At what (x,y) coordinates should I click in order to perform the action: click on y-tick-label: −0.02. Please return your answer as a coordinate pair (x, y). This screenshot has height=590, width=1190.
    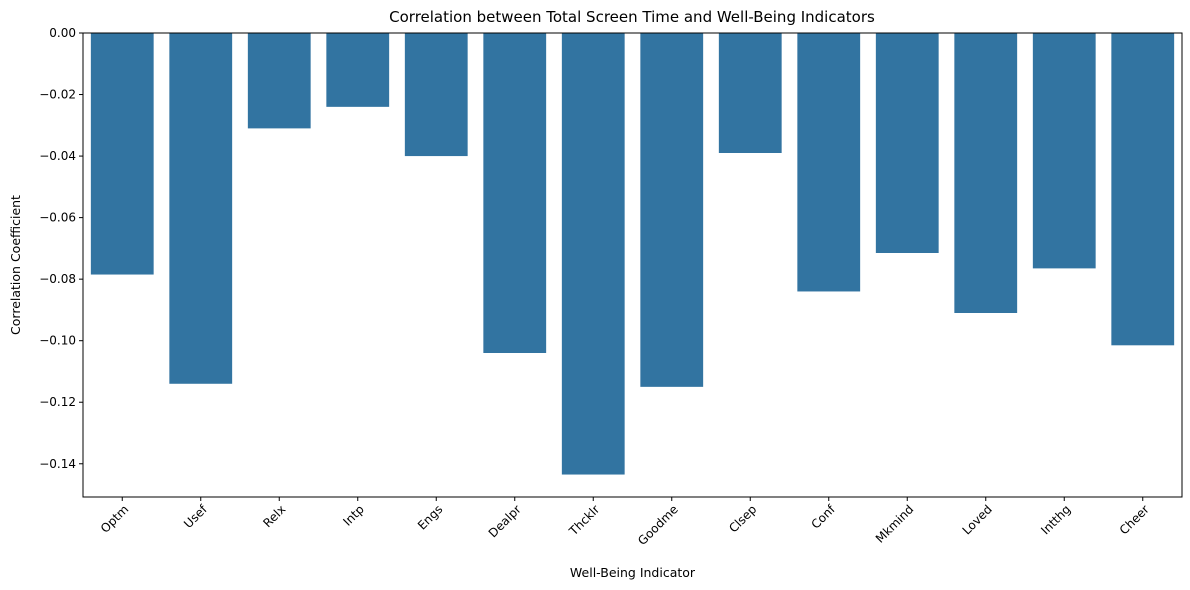
    Looking at the image, I should click on (57, 95).